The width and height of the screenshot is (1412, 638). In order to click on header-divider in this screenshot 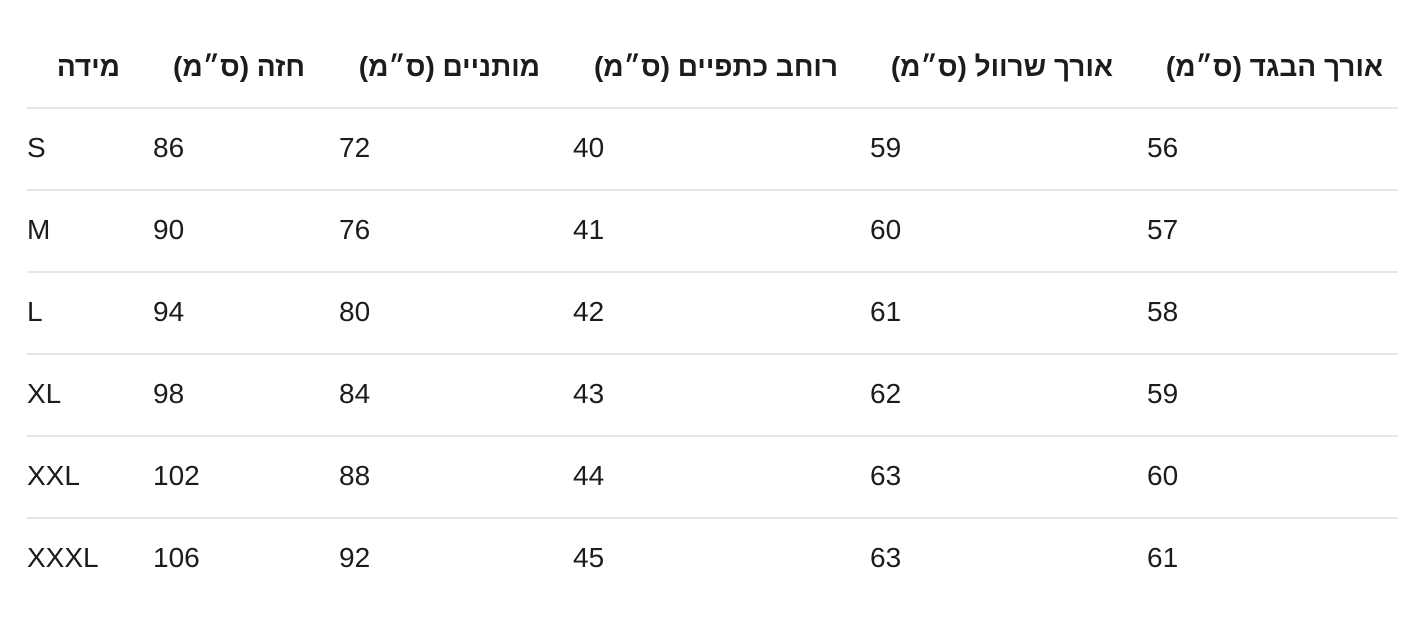, I will do `click(712, 108)`.